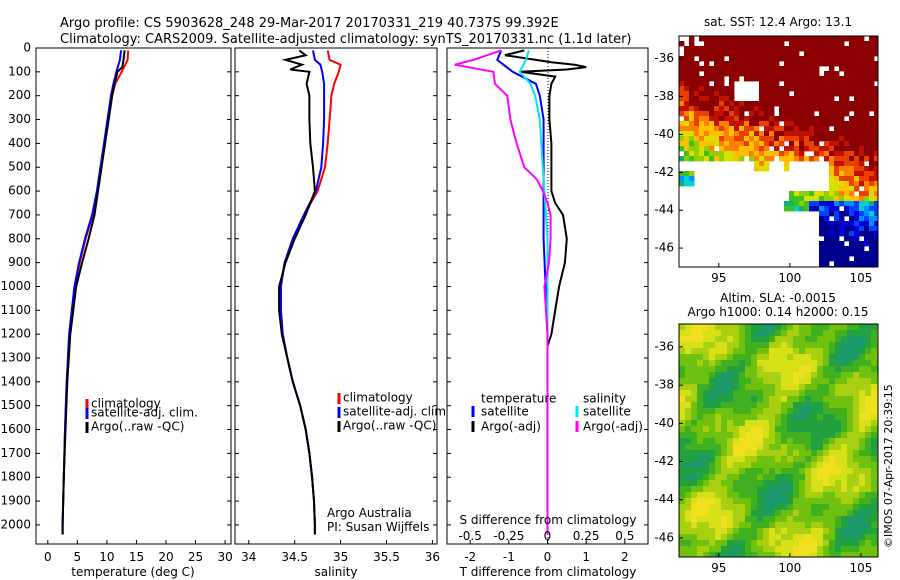  What do you see at coordinates (396, 412) in the screenshot?
I see `legend-label-satellite: satellite-adj. clim.` at bounding box center [396, 412].